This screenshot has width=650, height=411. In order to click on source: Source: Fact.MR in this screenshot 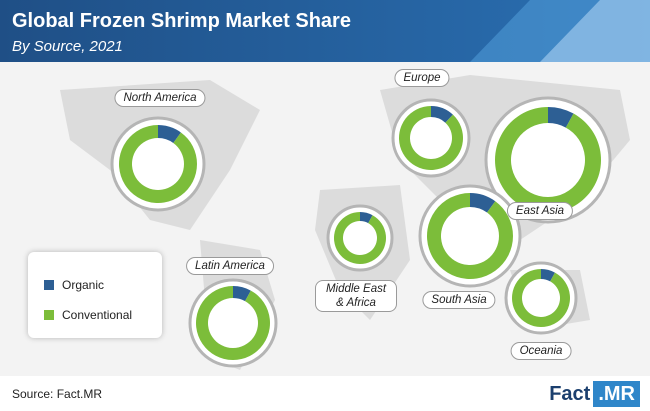, I will do `click(57, 394)`.